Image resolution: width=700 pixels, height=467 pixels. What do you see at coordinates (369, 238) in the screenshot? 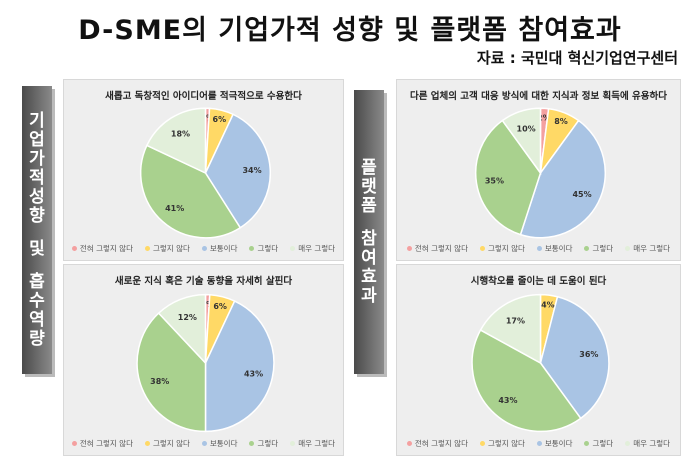
I see `sidebar-char: 참` at bounding box center [369, 238].